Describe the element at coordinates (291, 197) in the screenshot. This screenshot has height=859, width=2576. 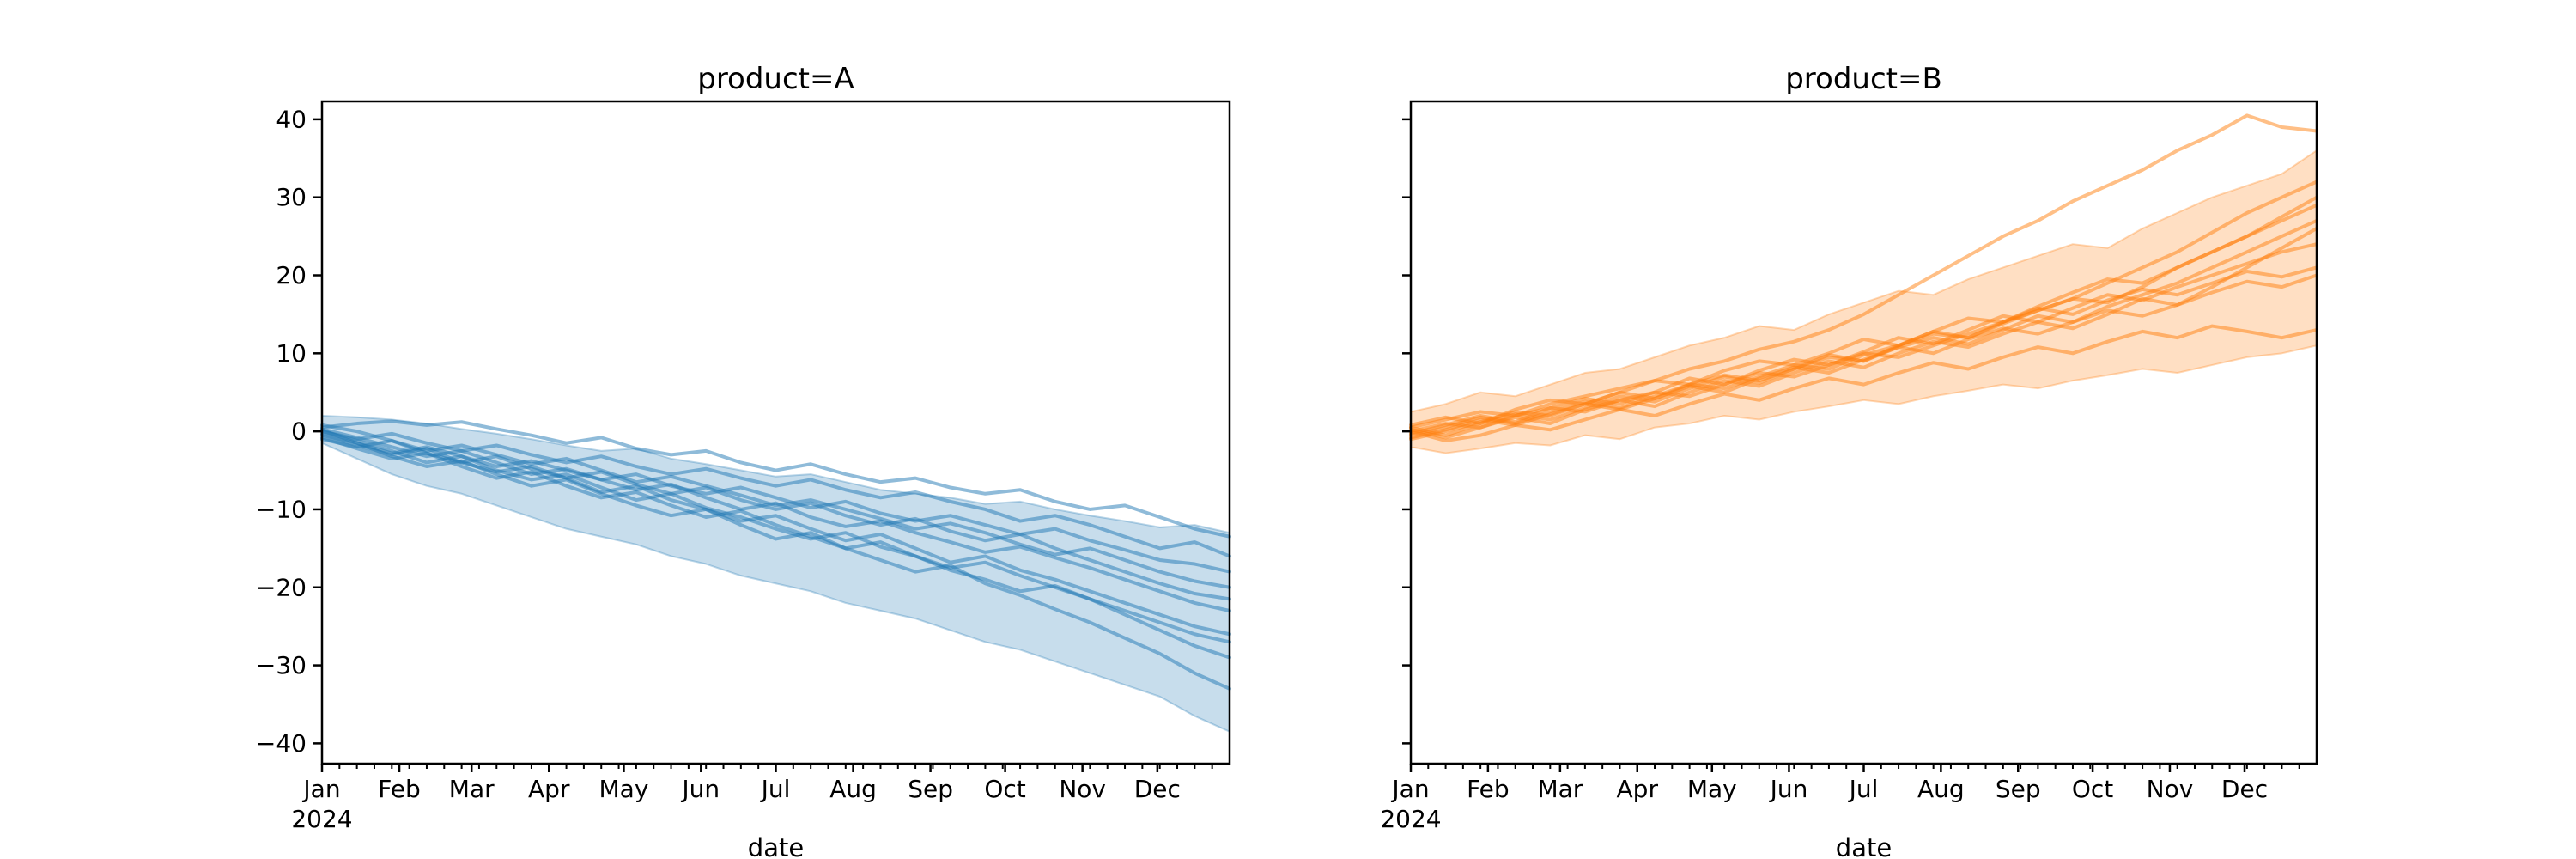
I see `y-tick-label: 30` at that location.